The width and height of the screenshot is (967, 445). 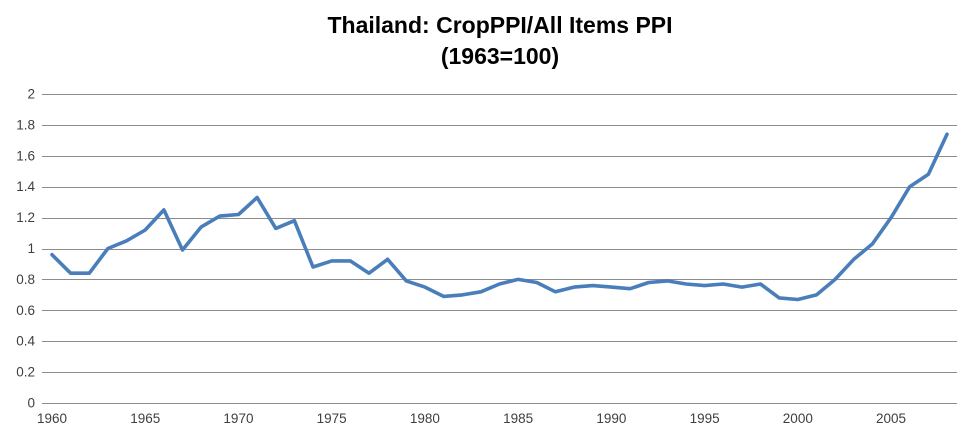 What do you see at coordinates (891, 418) in the screenshot?
I see `x-axis-tick-label: 2005` at bounding box center [891, 418].